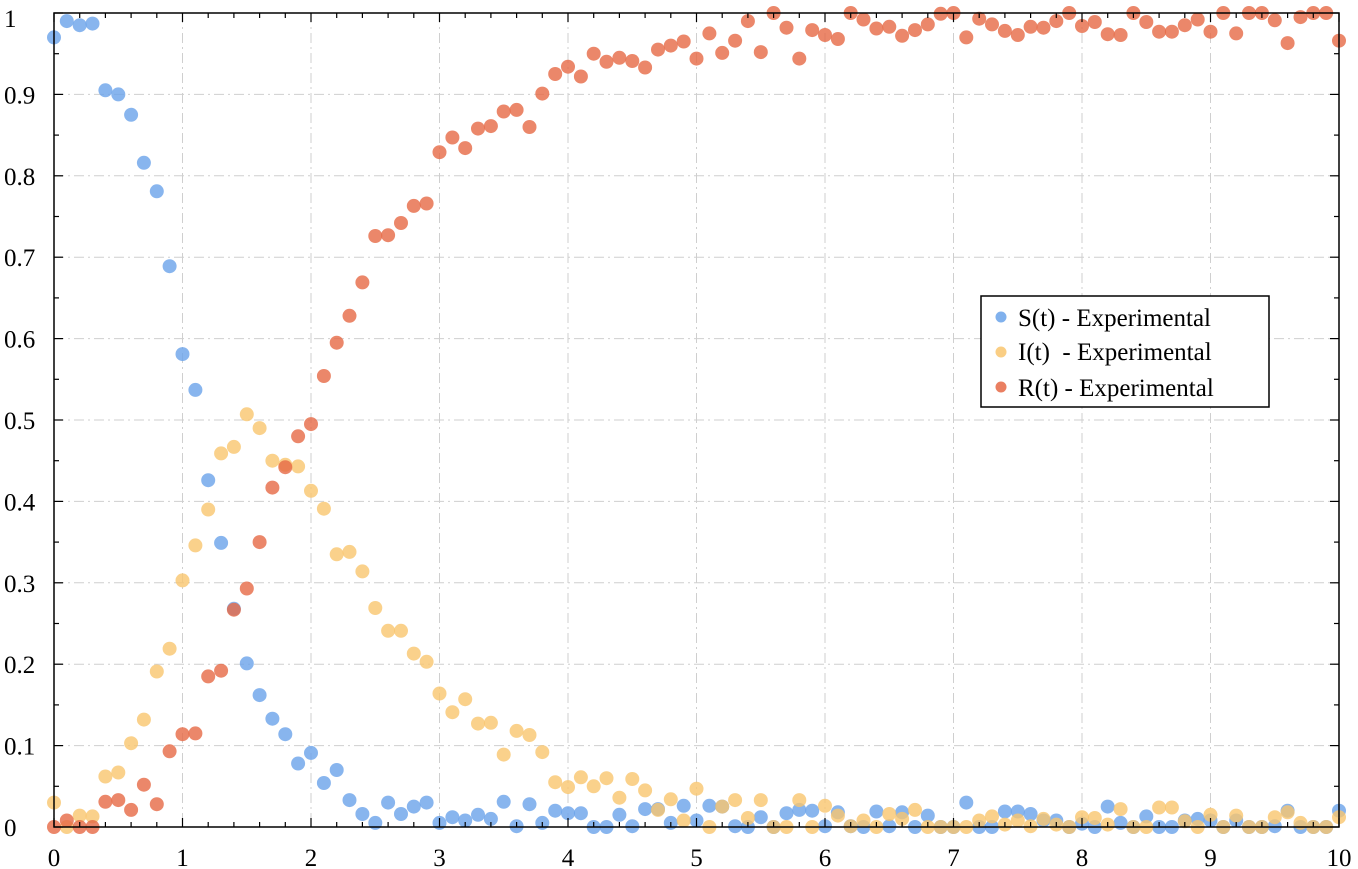  I want to click on y-tick-label: 0.5, so click(19, 421).